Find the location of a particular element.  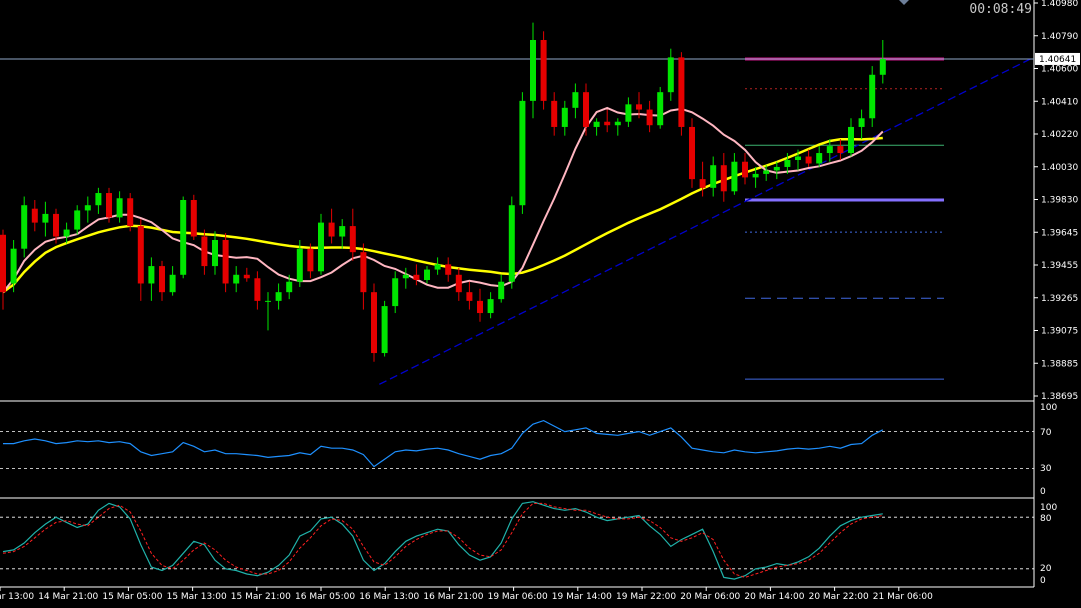

rsi-tick-label: 30 is located at coordinates (1046, 469).